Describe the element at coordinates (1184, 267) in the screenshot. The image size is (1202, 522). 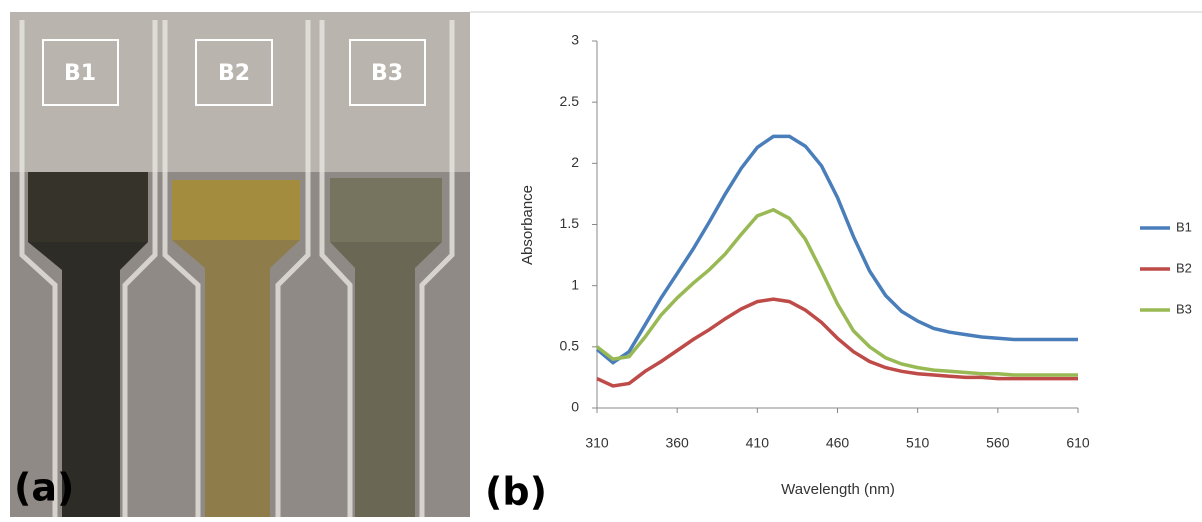
I see `legend-label: B2` at that location.